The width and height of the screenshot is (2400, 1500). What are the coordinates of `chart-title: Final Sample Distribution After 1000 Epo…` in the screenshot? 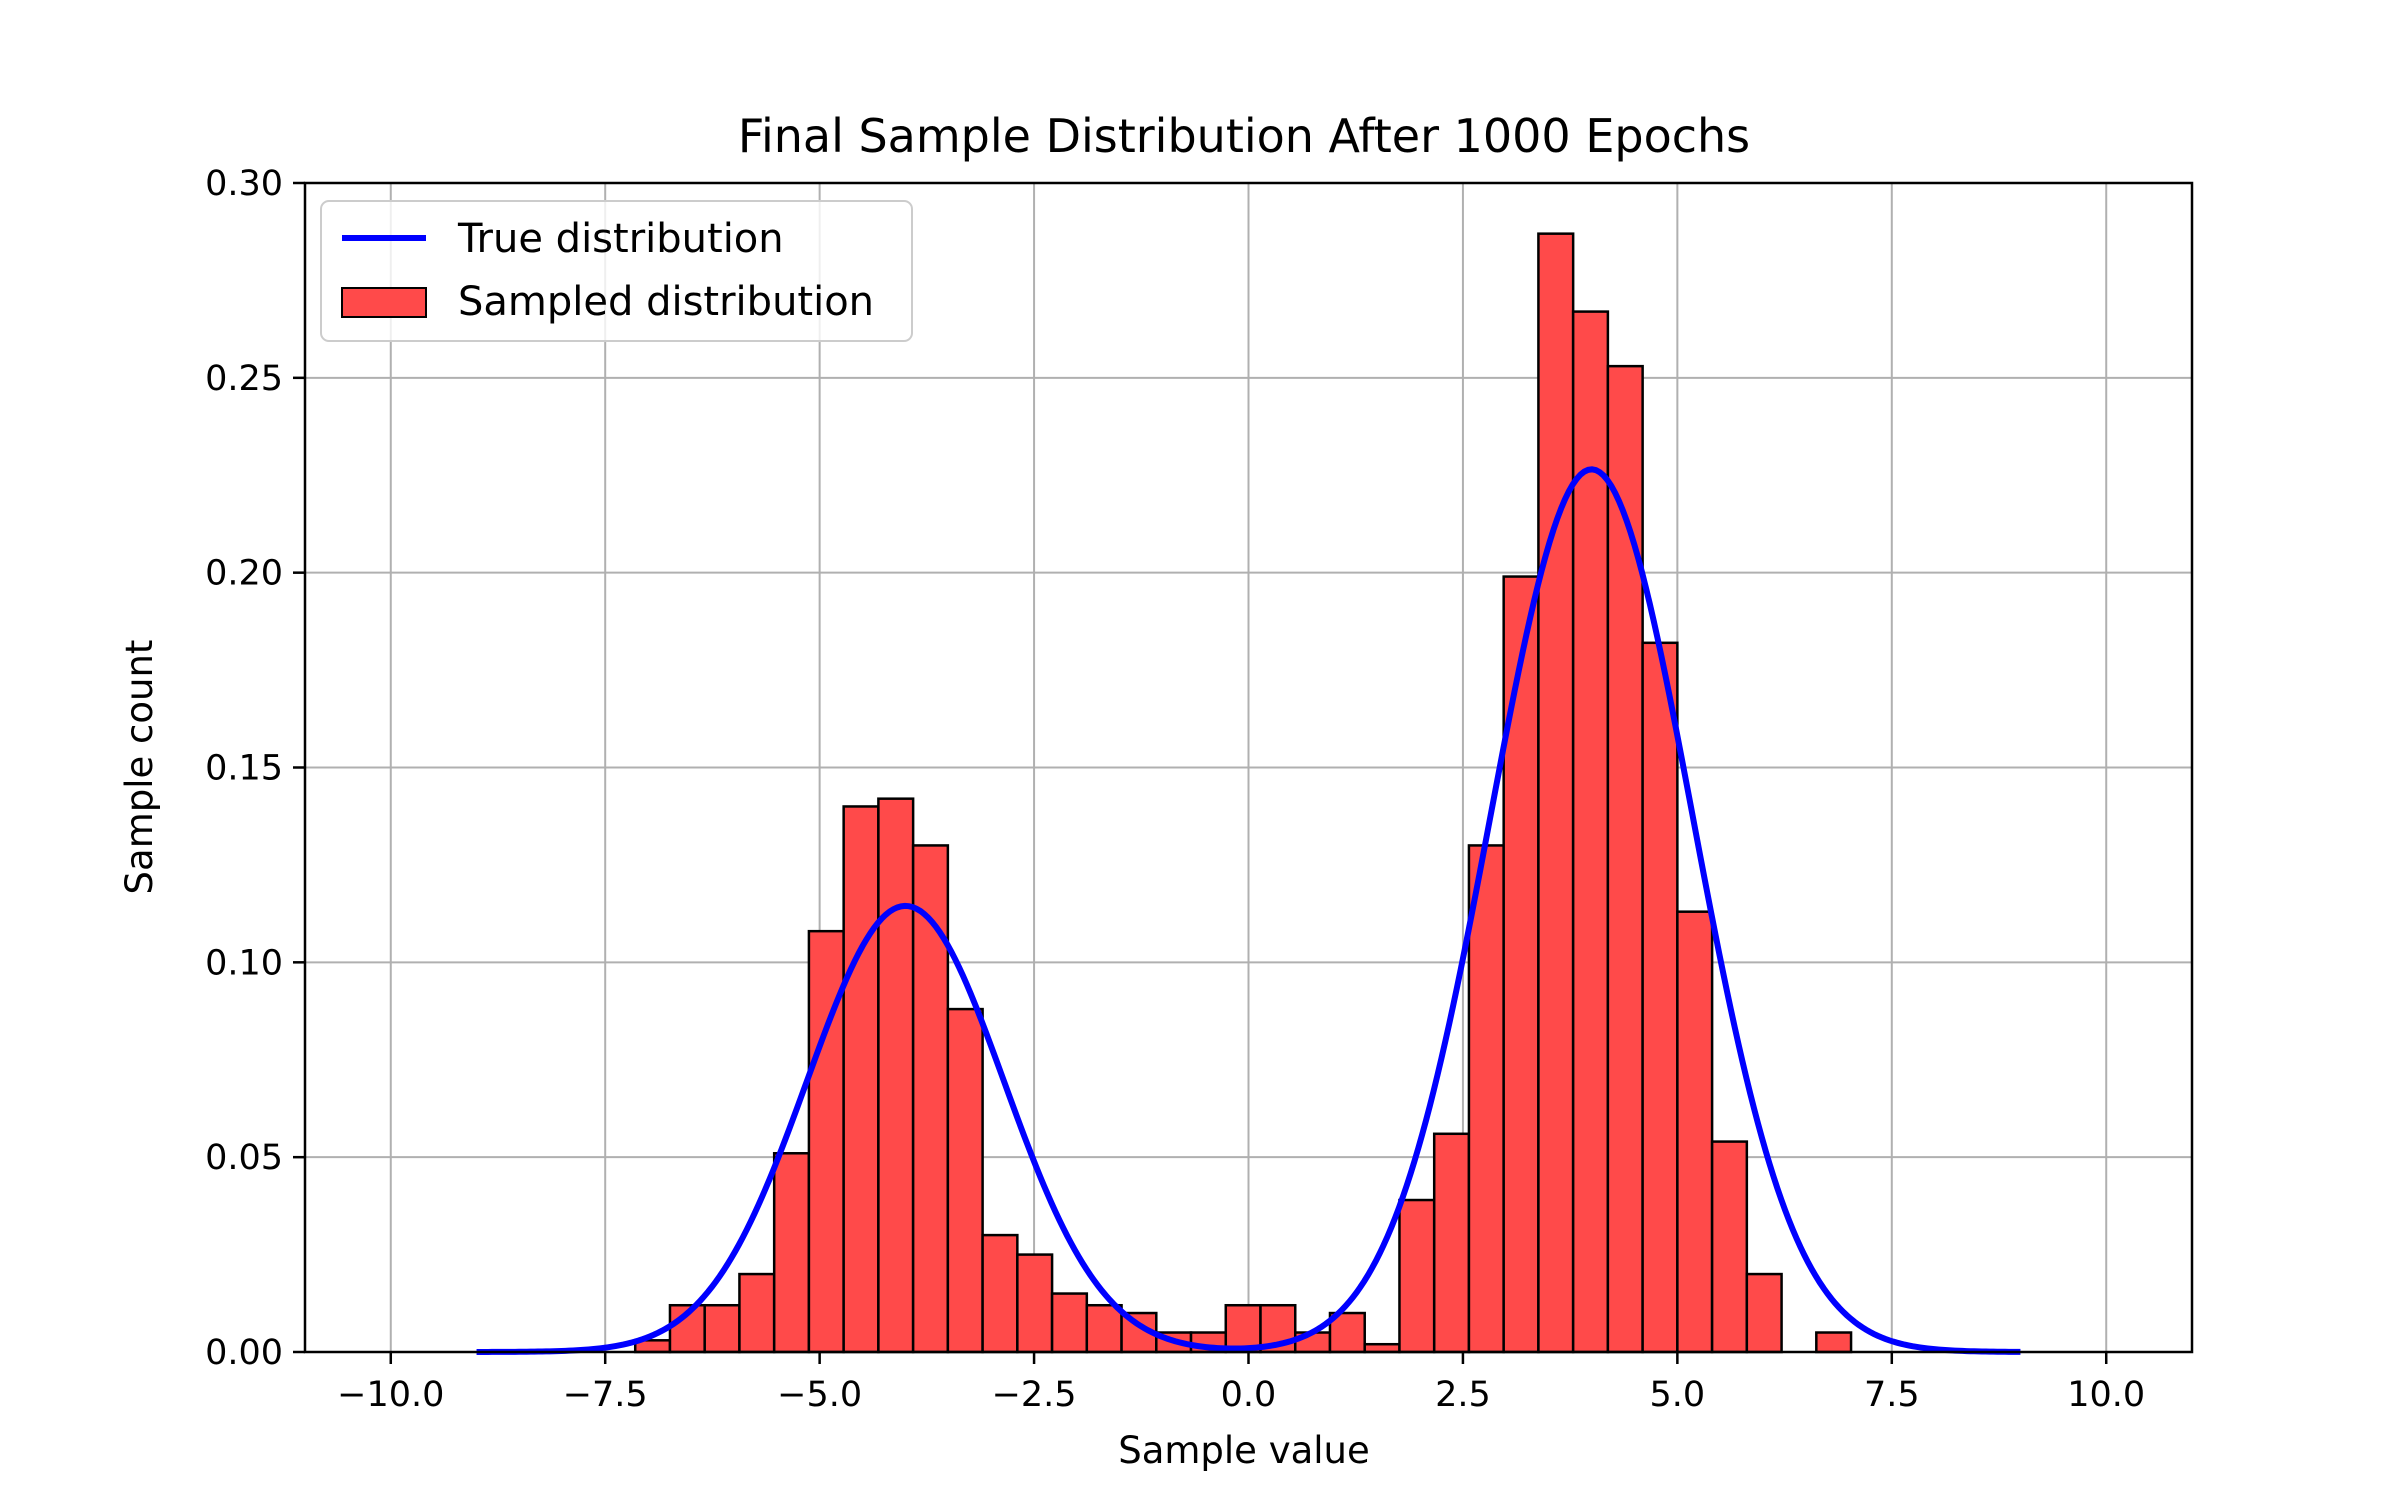 It's located at (1244, 136).